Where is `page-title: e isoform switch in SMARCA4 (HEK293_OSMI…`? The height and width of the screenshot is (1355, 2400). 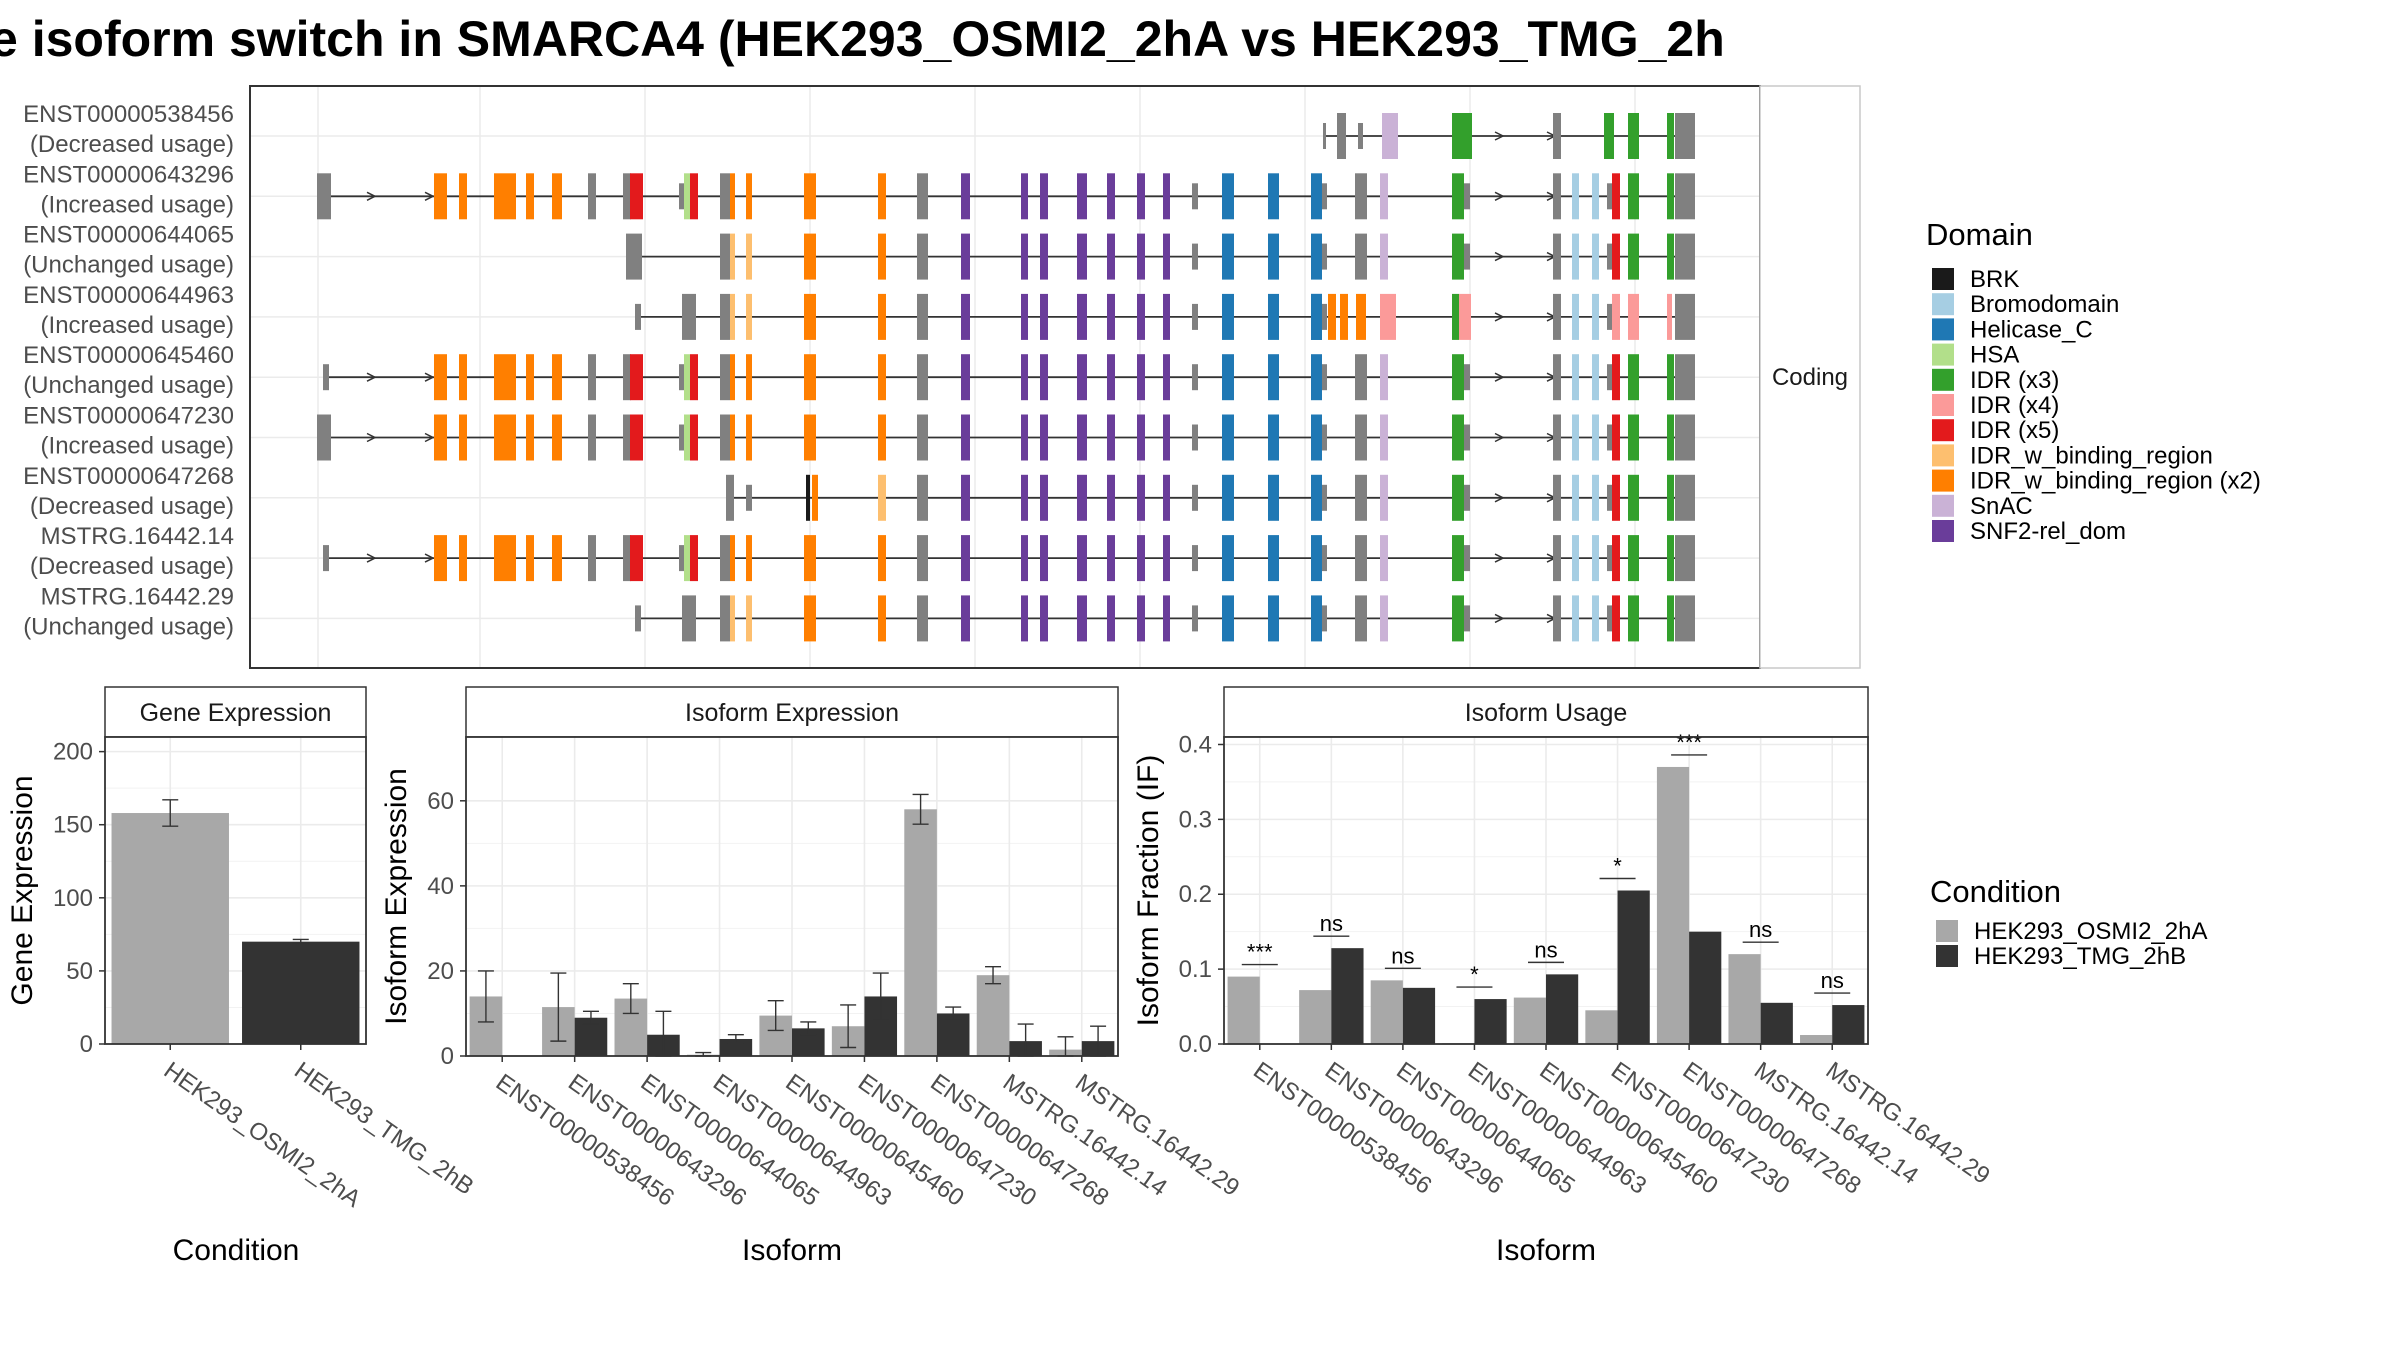
page-title: e isoform switch in SMARCA4 (HEK293_OSMI… is located at coordinates (862, 39).